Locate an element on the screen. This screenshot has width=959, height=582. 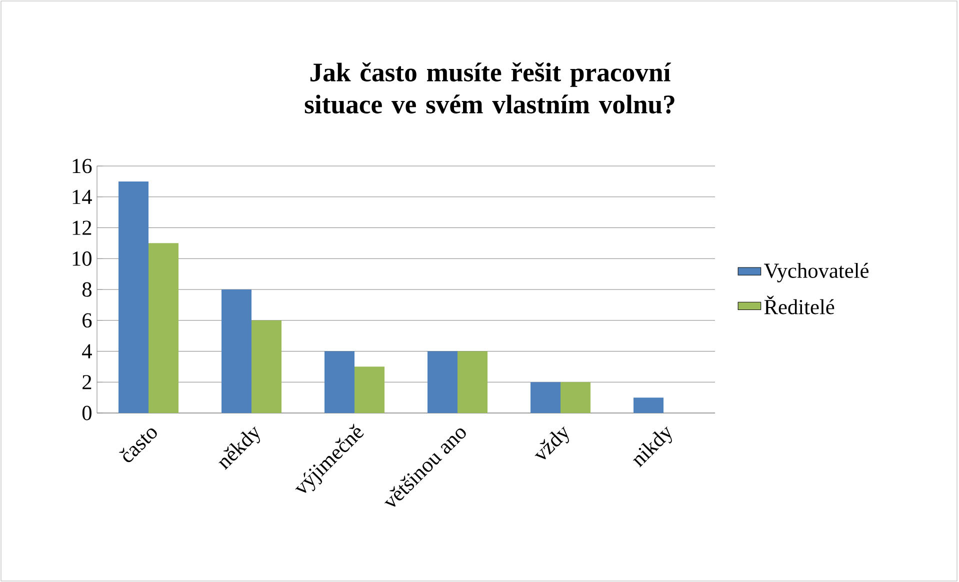
legend-label: Ředitelé is located at coordinates (799, 305).